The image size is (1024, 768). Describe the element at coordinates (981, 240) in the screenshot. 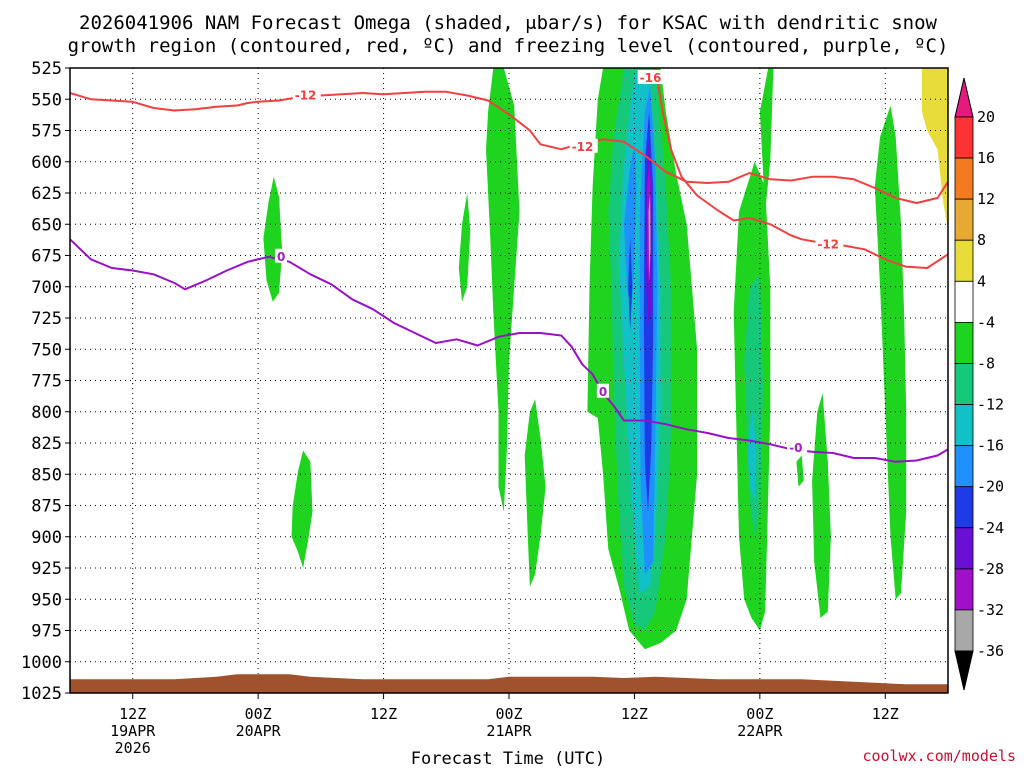

I see `colorbar-label-3: 8` at that location.